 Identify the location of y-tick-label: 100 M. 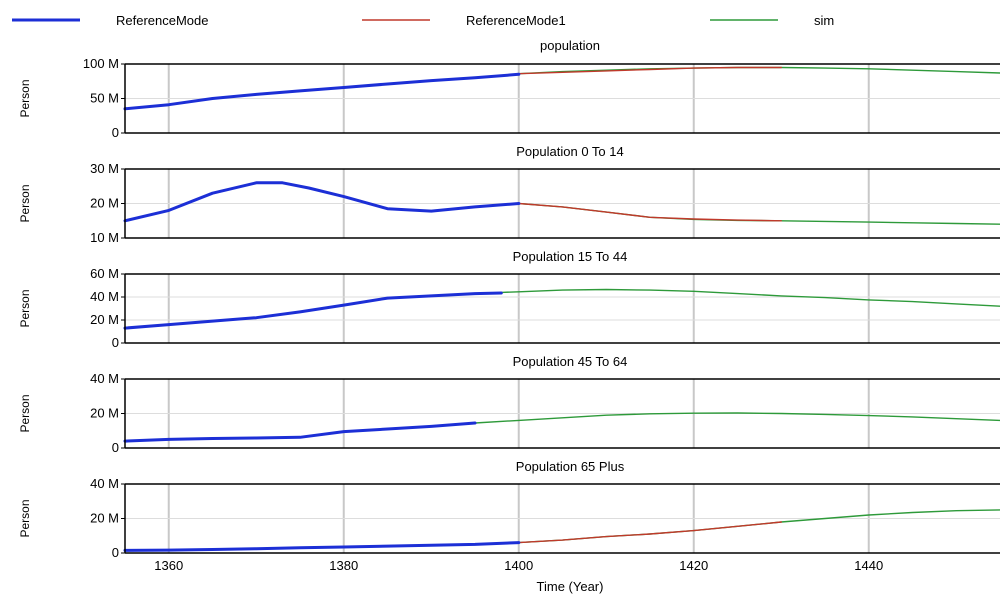
(101, 63).